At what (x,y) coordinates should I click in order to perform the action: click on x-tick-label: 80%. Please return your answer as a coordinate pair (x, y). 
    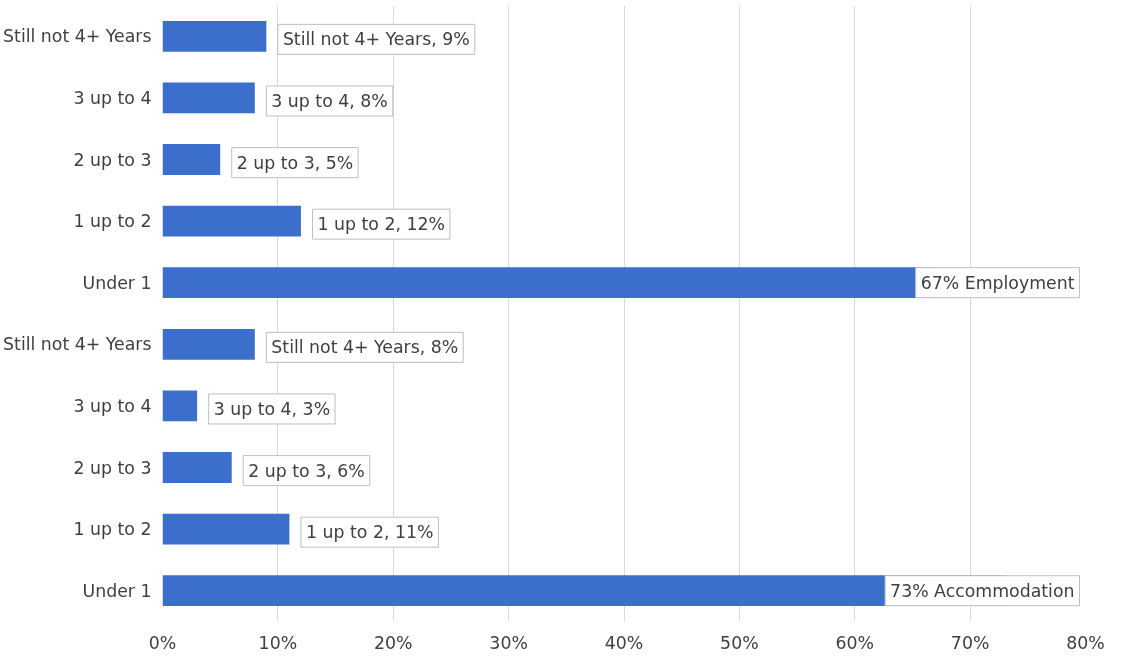
    Looking at the image, I should click on (1085, 642).